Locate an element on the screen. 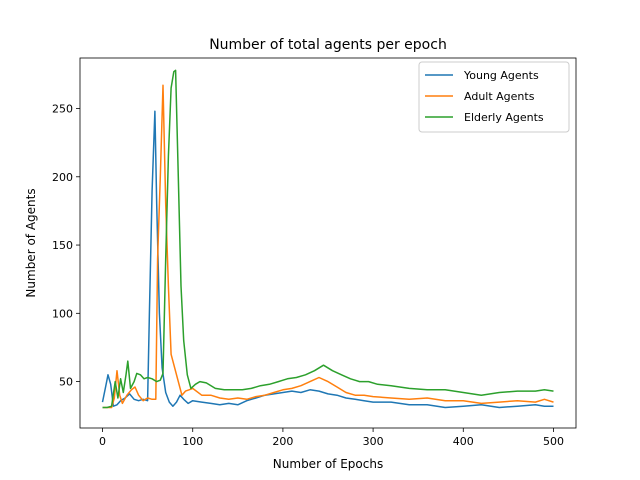  legend: Young Agents Adult Agents Elderly Agents is located at coordinates (494, 97).